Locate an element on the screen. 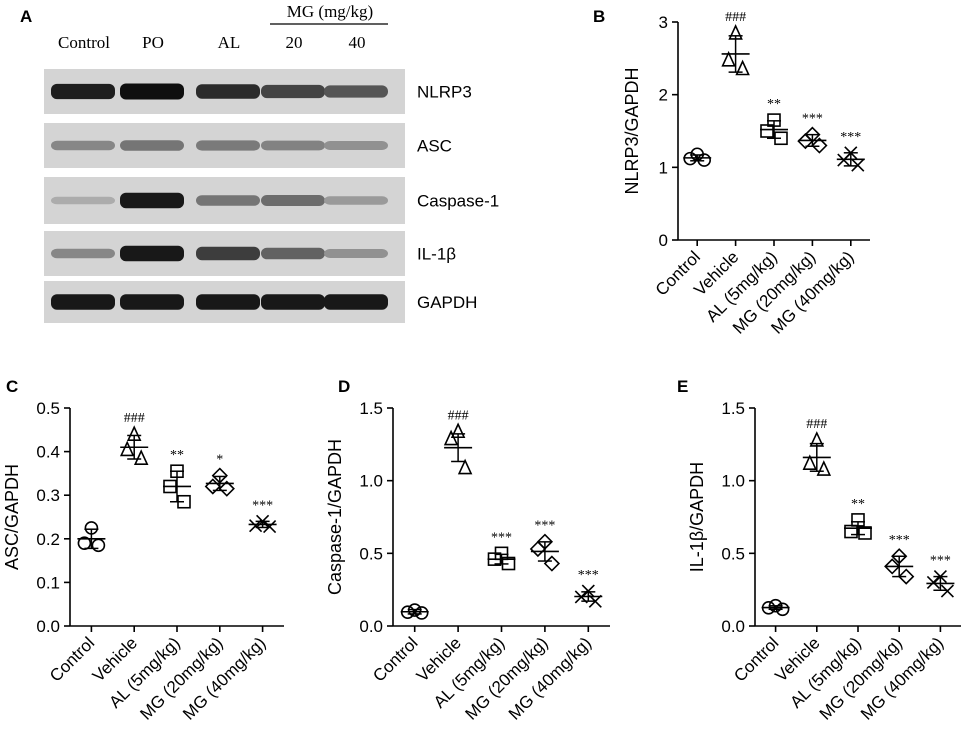 The height and width of the screenshot is (740, 969). y-tick-label: 1.5 is located at coordinates (733, 408).